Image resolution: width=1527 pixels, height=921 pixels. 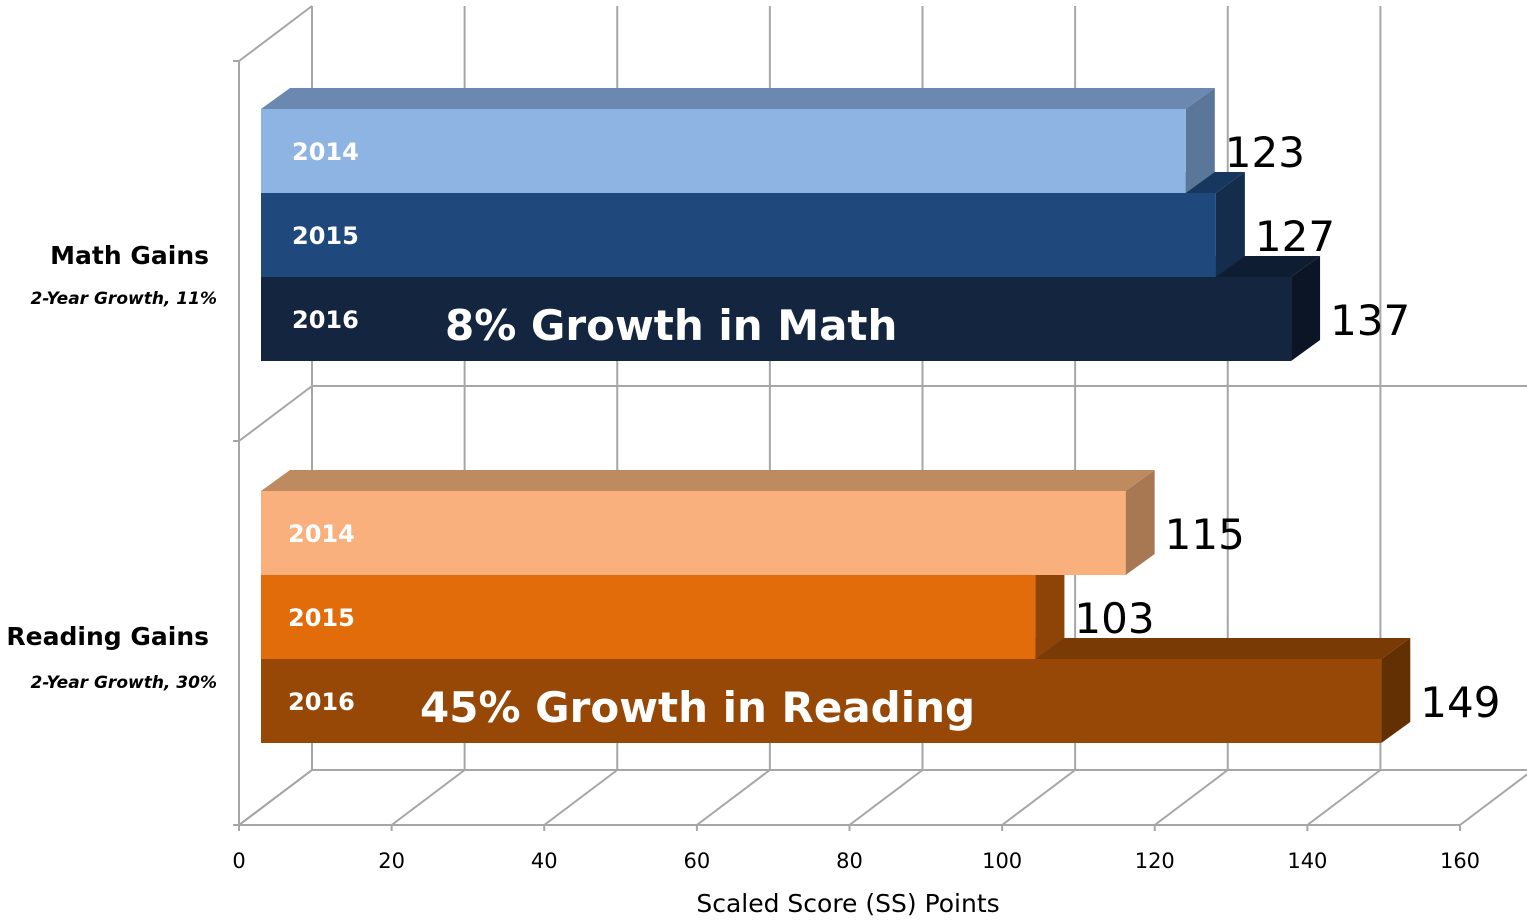 I want to click on x-tick-label: 20, so click(x=391, y=861).